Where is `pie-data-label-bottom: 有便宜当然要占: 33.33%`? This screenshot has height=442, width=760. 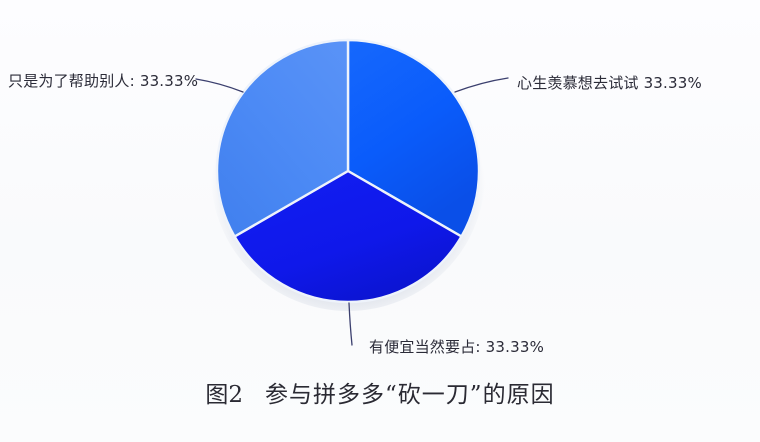 pie-data-label-bottom: 有便宜当然要占: 33.33% is located at coordinates (457, 347).